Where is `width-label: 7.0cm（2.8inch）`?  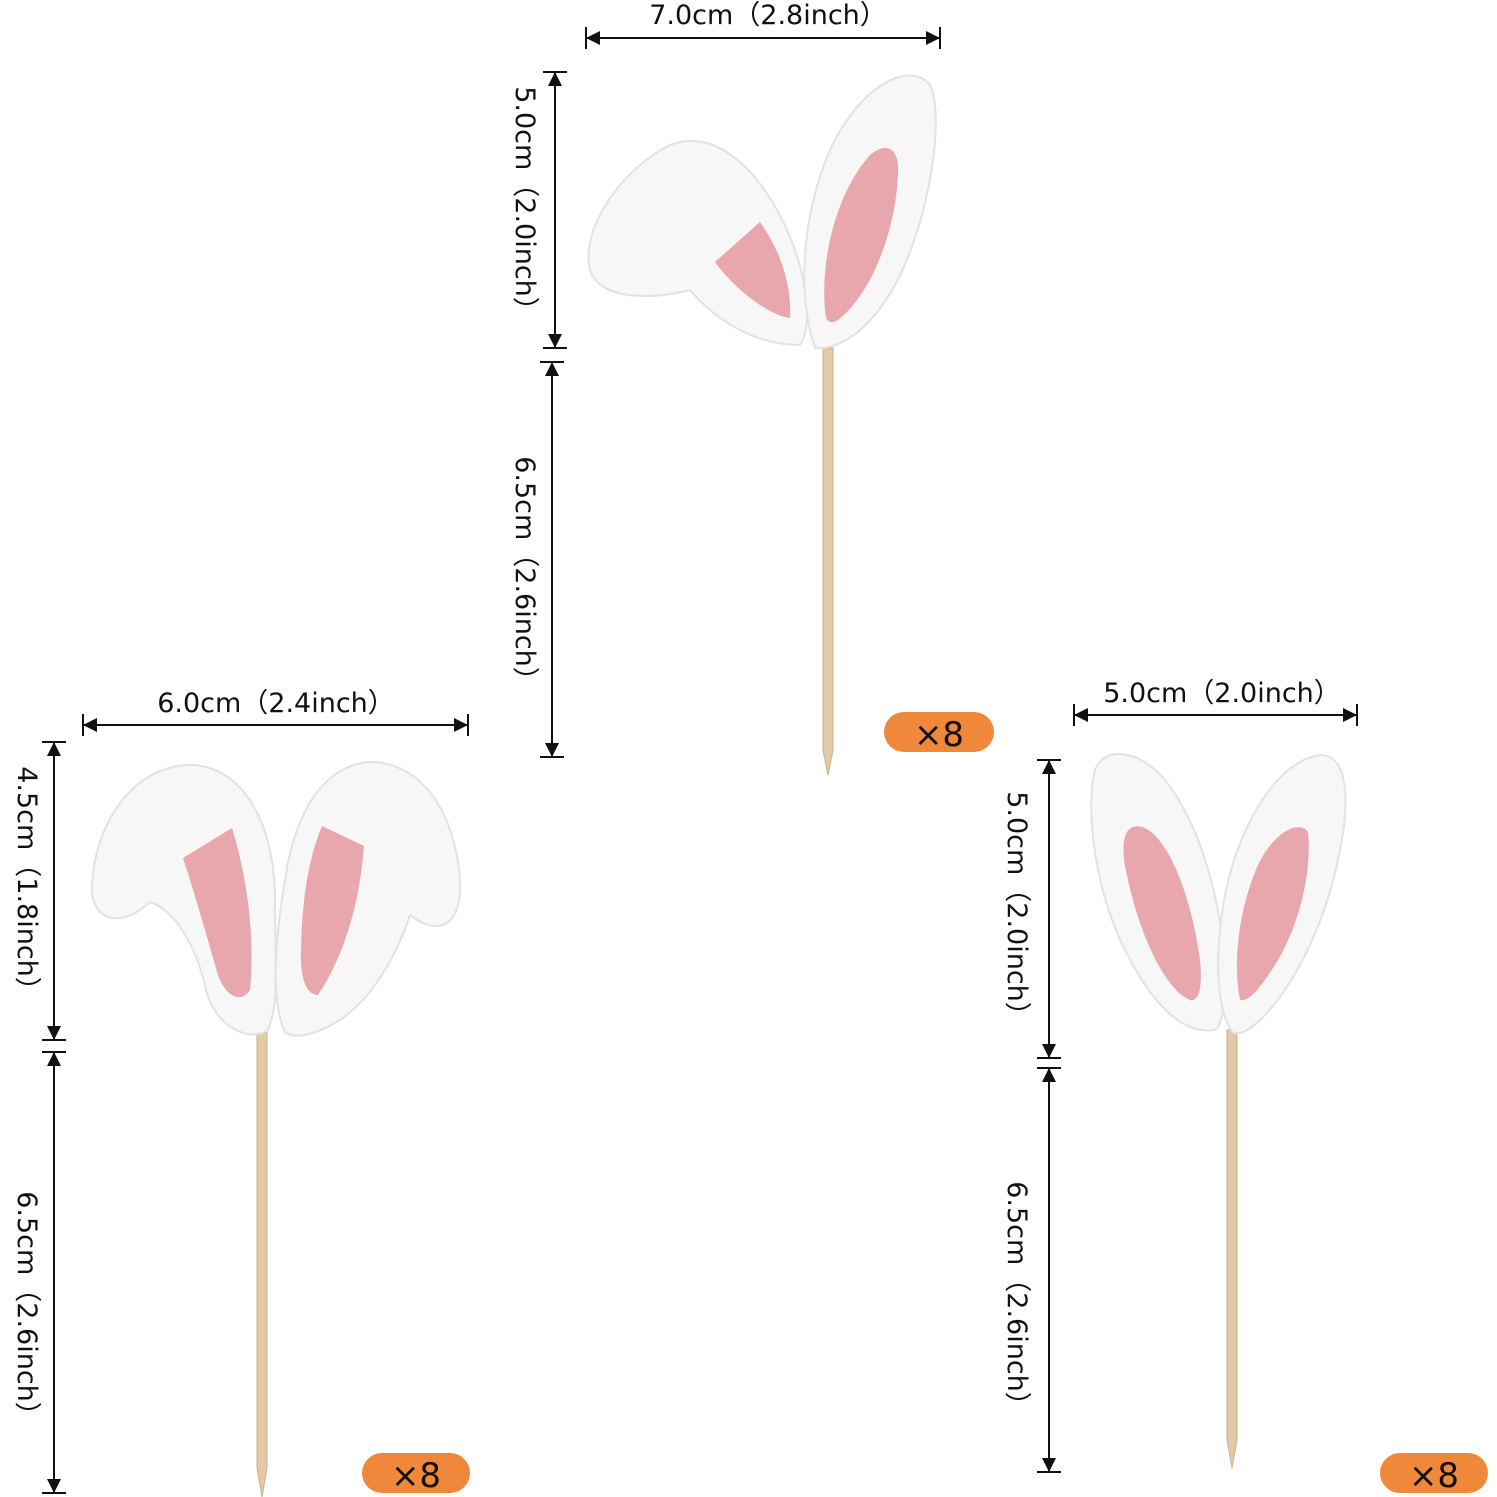 width-label: 7.0cm（2.8inch） is located at coordinates (768, 15).